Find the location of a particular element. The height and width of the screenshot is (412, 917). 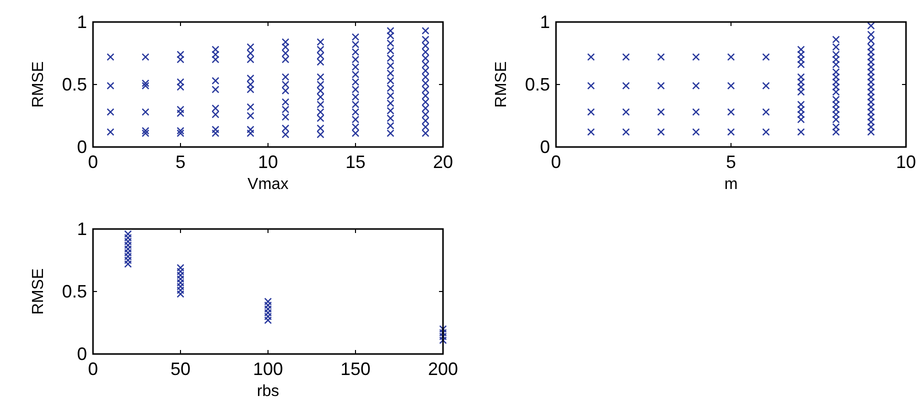

x-tick-label: 20 is located at coordinates (443, 162).